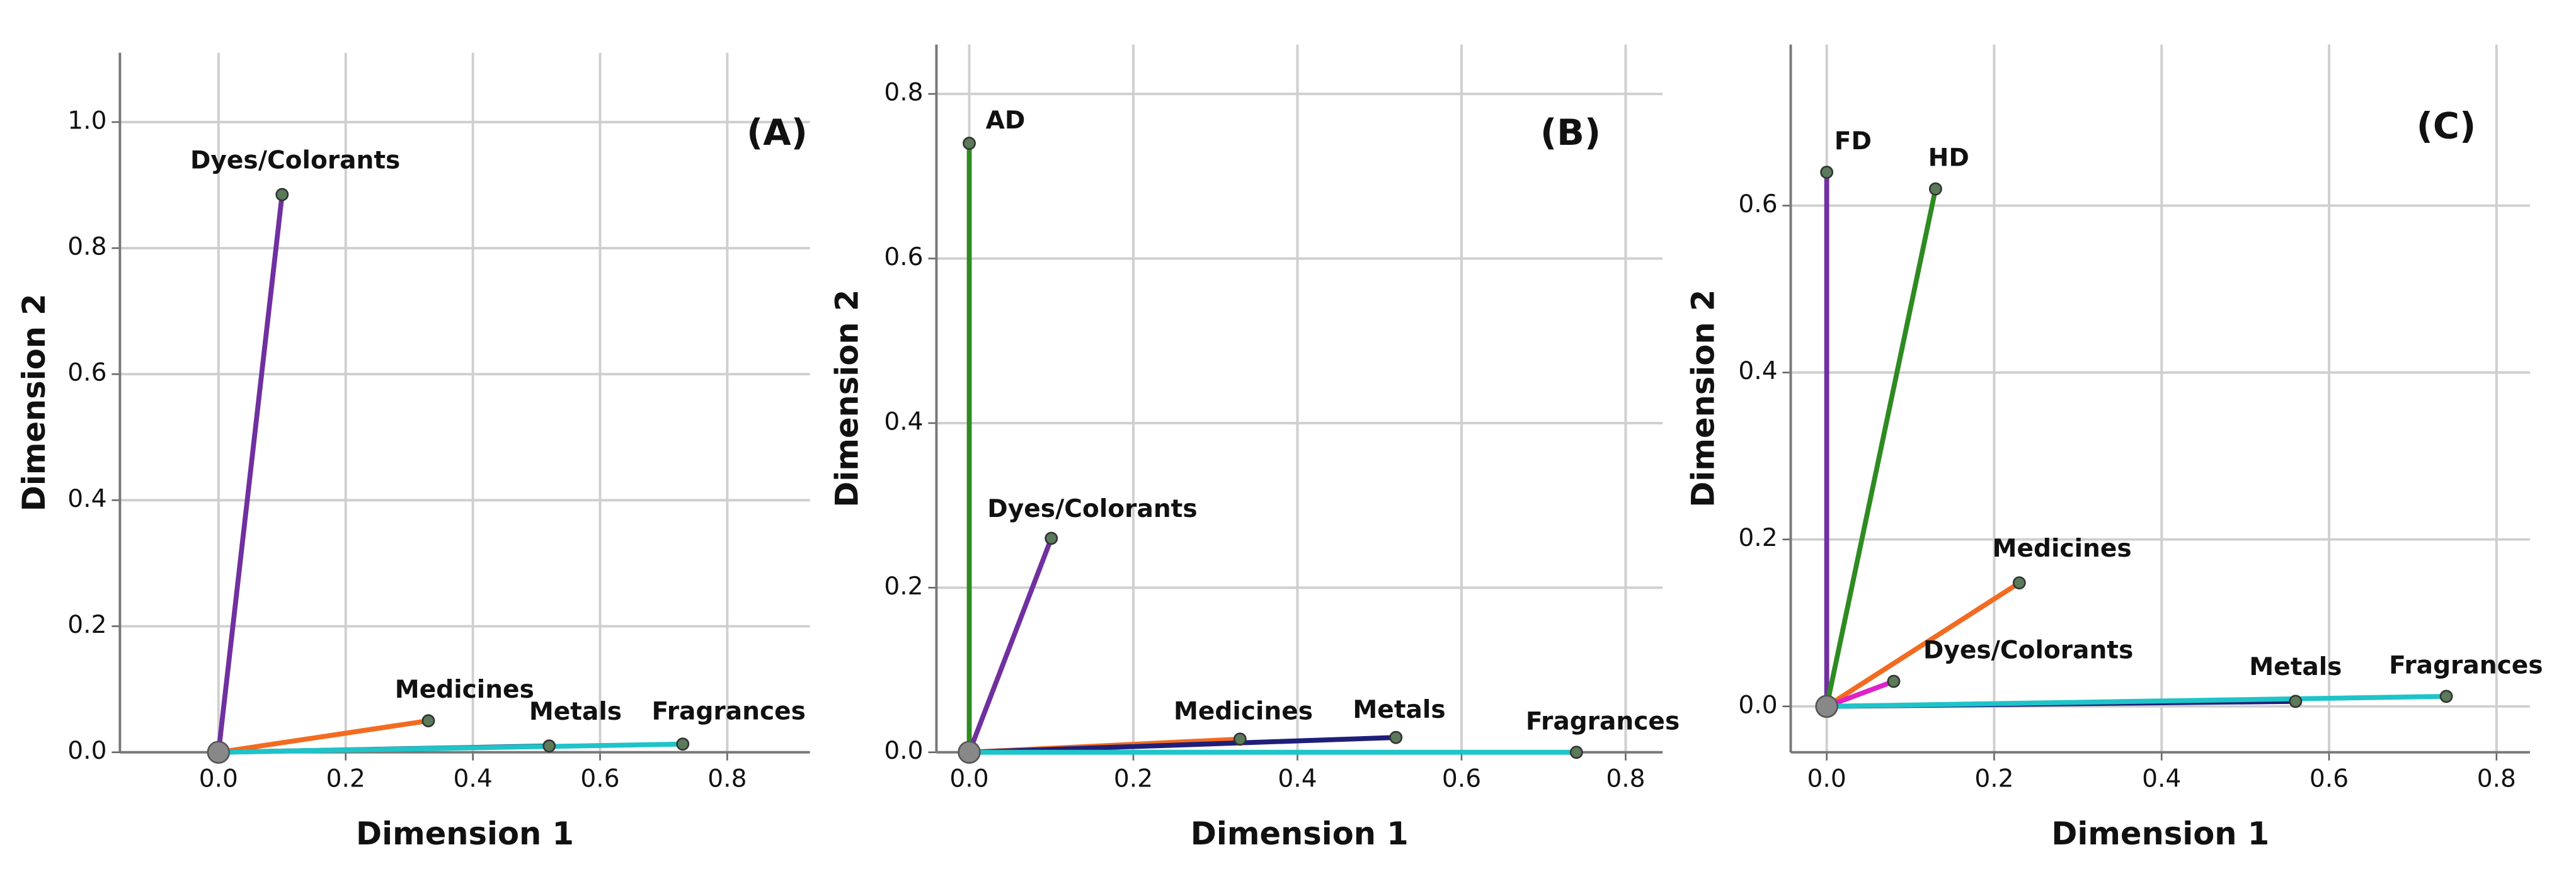  Describe the element at coordinates (1948, 158) in the screenshot. I see `vector-label: HD` at that location.